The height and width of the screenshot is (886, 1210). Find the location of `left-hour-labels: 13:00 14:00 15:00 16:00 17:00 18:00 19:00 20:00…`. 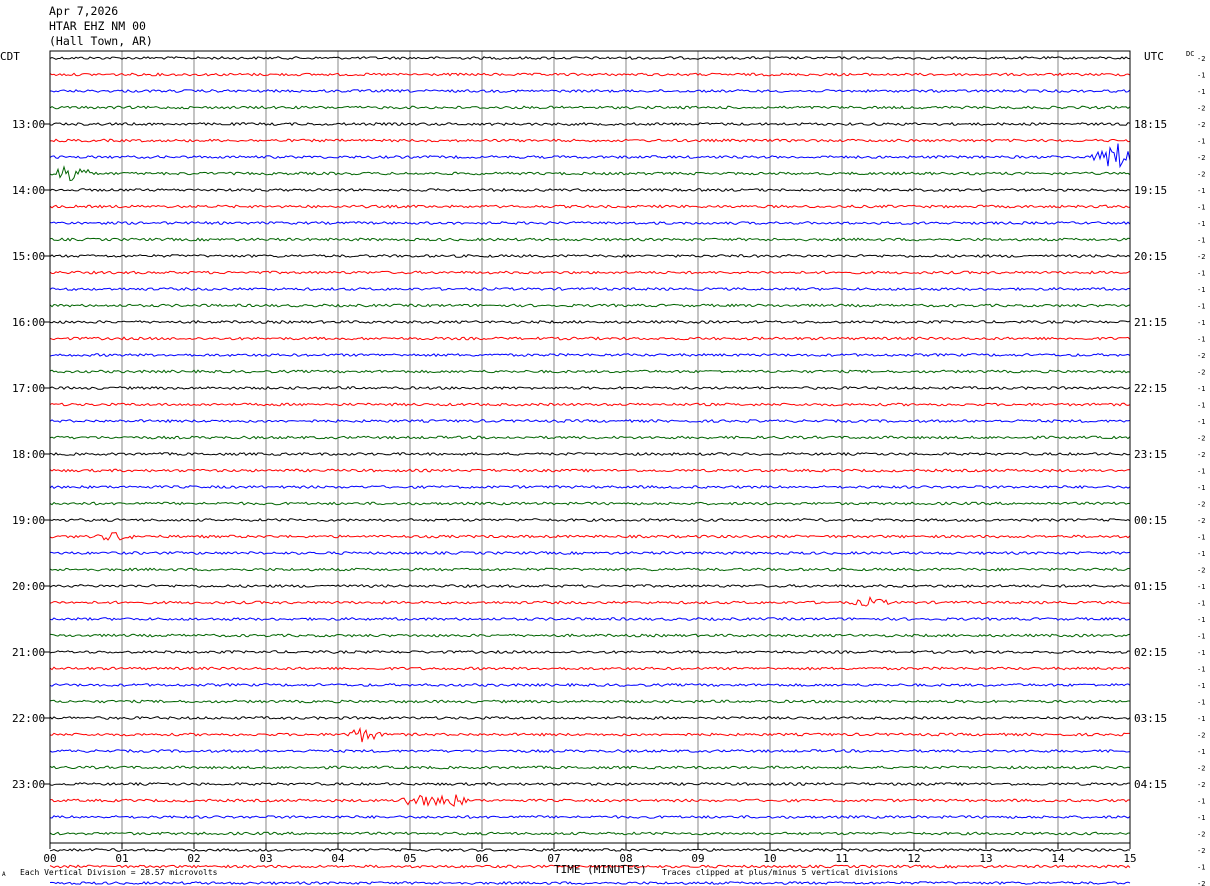

left-hour-labels: 13:00 14:00 15:00 16:00 17:00 18:00 19:00 20:00… is located at coordinates (31, 454).